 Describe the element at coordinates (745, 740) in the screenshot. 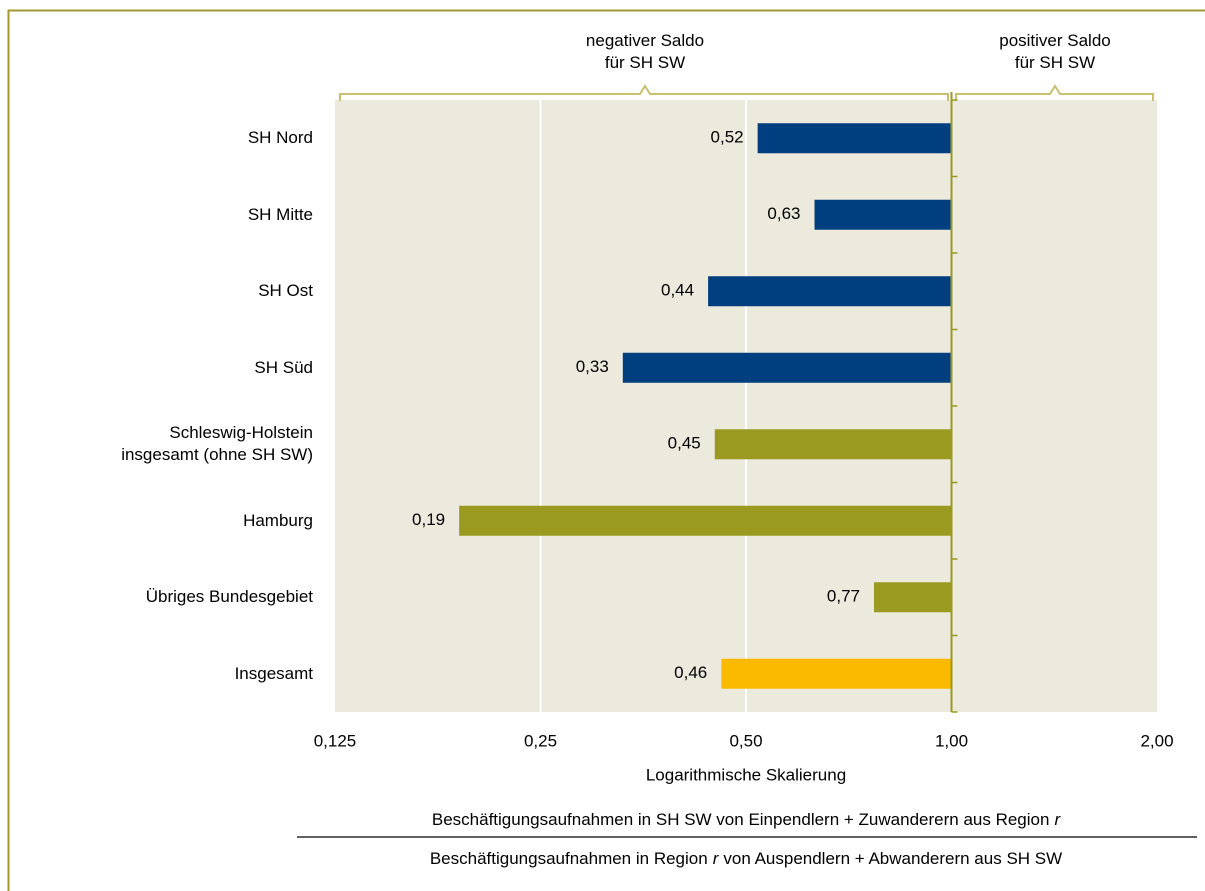

I see `x-tick-label: 0,50` at that location.